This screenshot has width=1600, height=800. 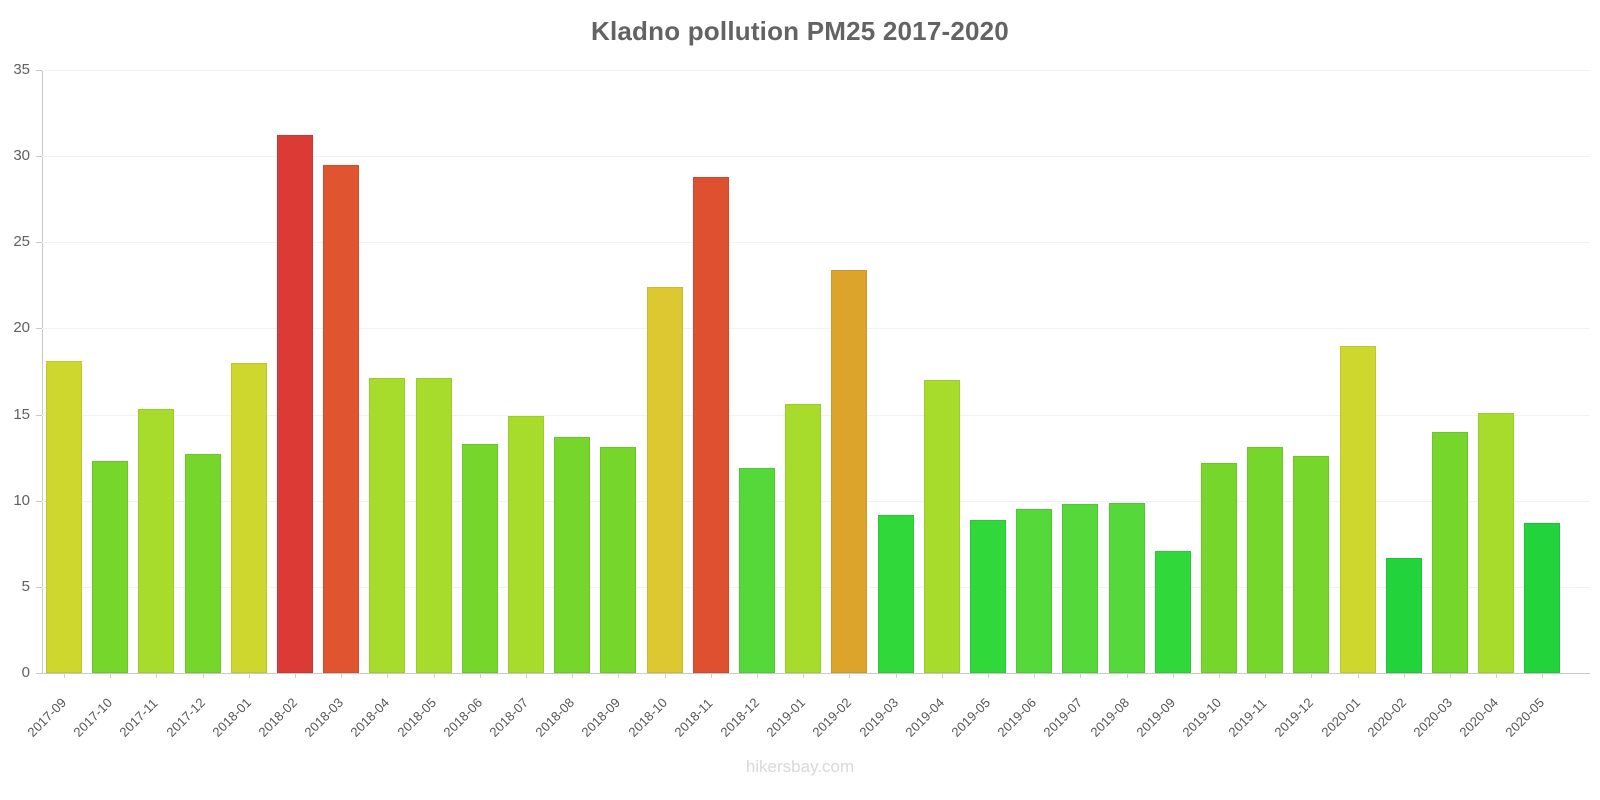 I want to click on x-axis-tick-label: 2018-09, so click(x=601, y=717).